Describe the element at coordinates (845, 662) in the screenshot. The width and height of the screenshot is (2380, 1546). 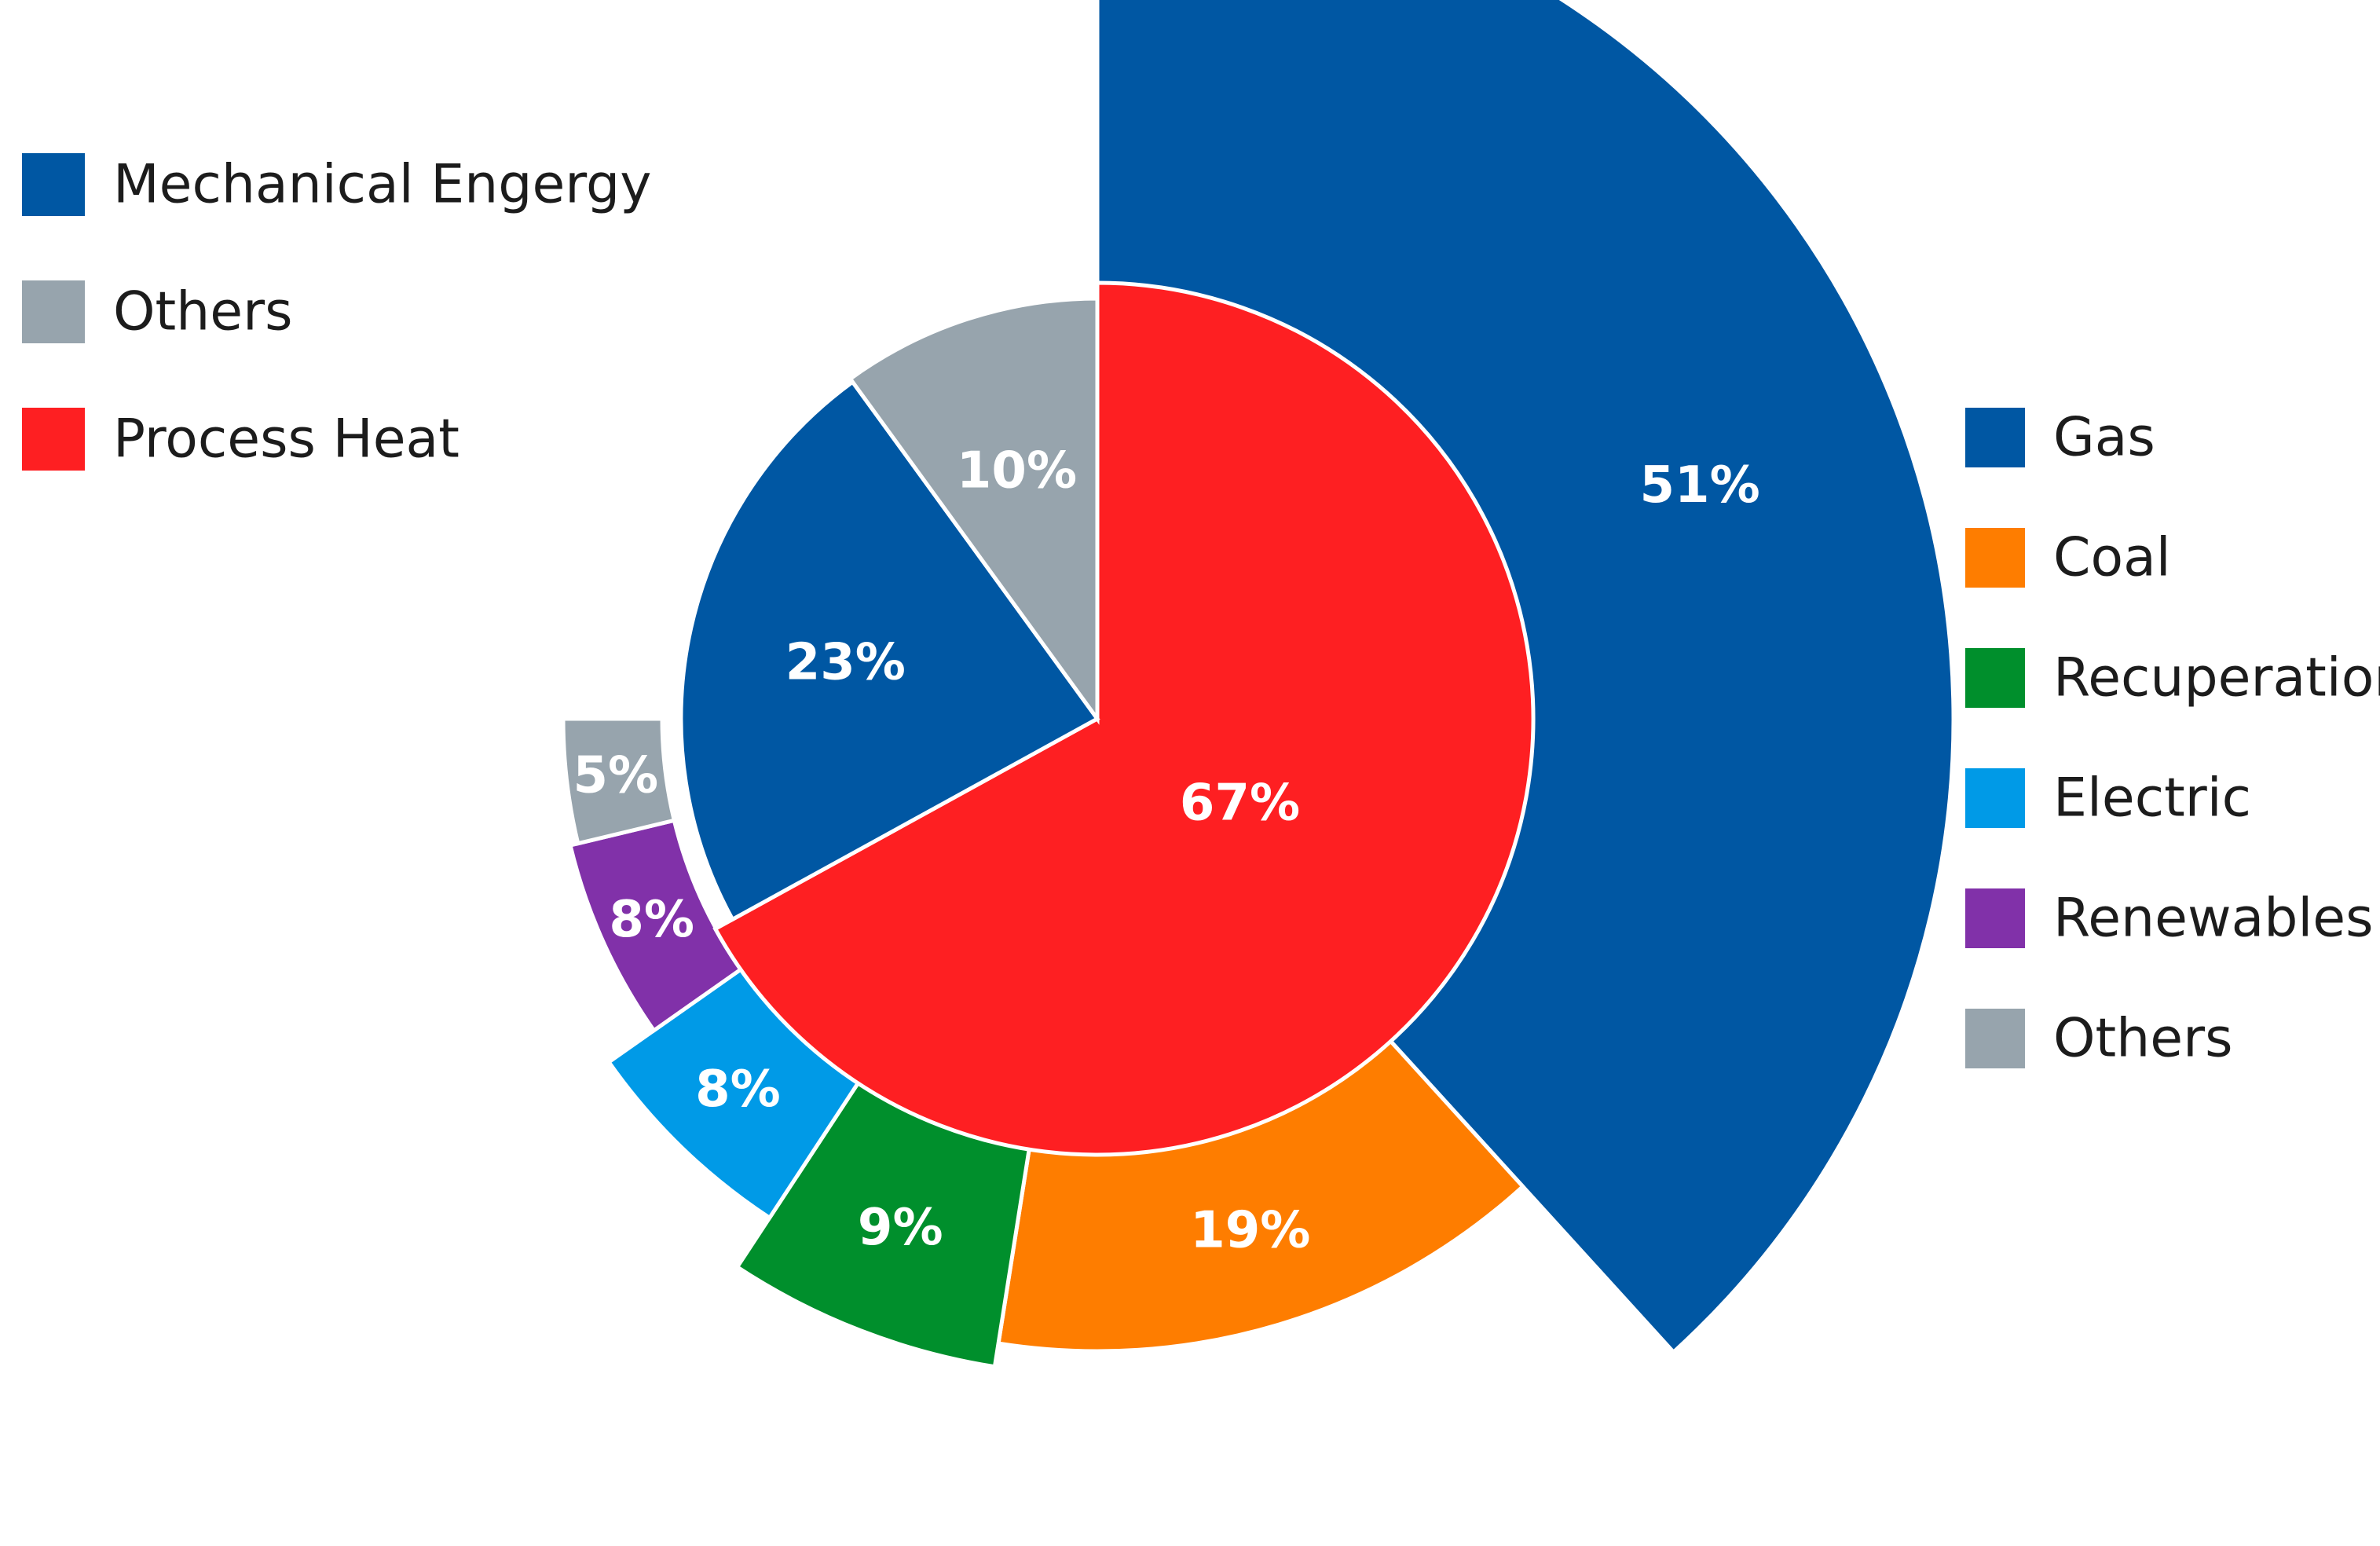
I see `inner-slice-label-mechanical-engergy: 23%` at that location.